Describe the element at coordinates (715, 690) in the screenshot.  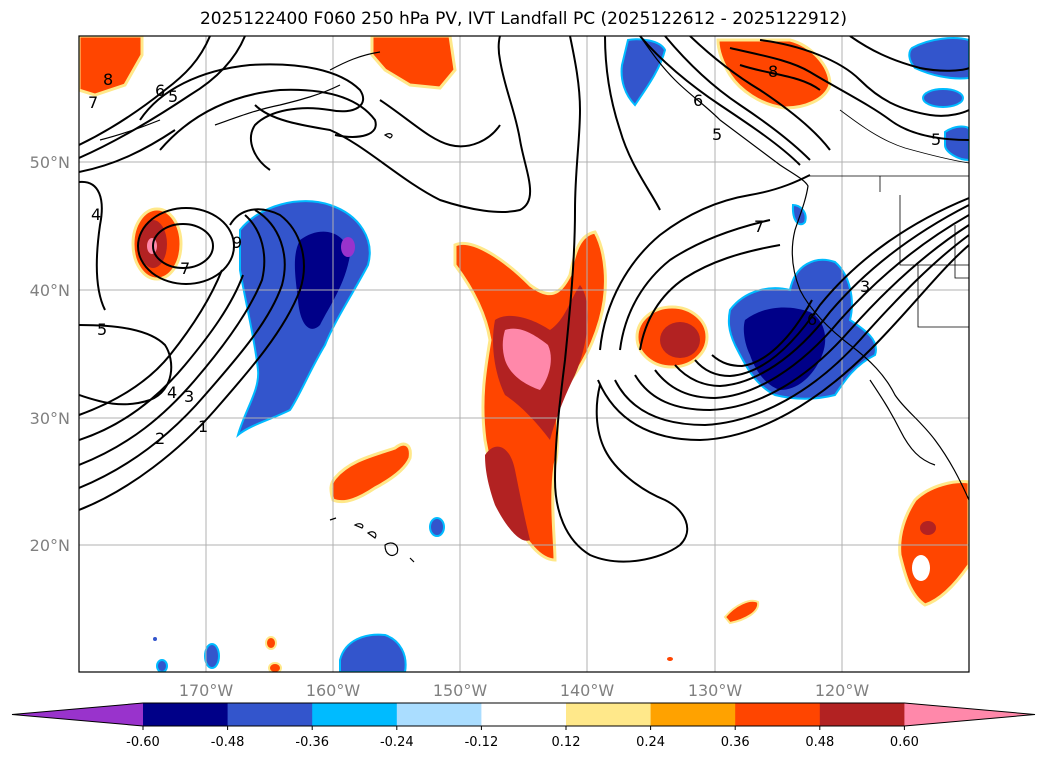
I see `lon-label: 130°W` at that location.